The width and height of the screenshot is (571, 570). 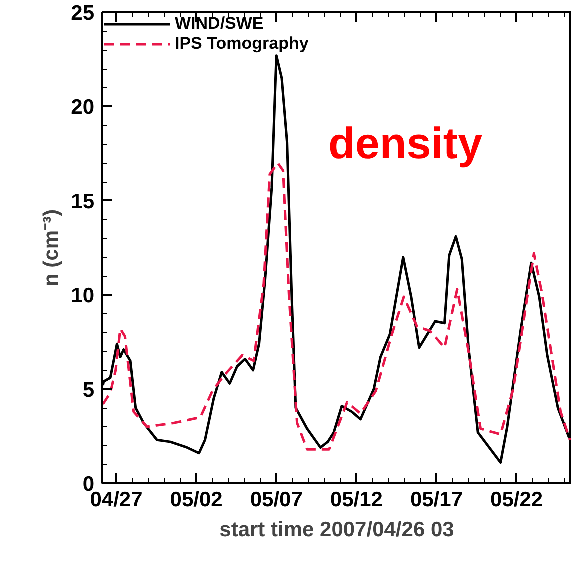 I want to click on x-tick-label: 05/02, so click(x=196, y=500).